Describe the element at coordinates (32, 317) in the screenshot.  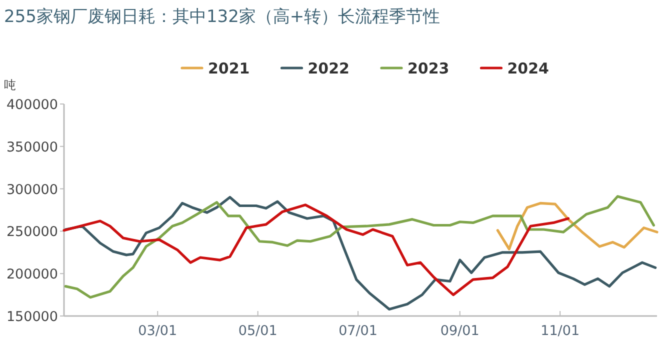
I see `y-tick-label: 150000` at that location.